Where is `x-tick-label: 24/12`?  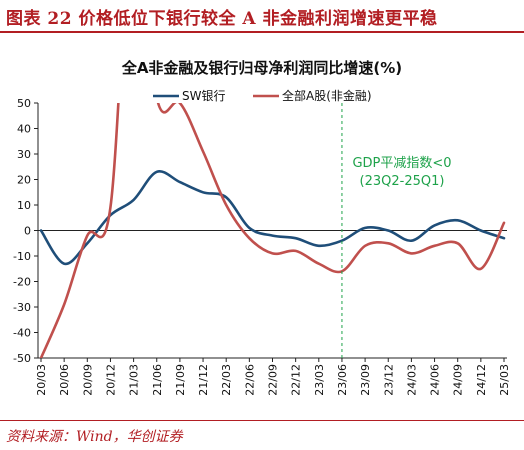
x-tick-label: 24/12 is located at coordinates (481, 380).